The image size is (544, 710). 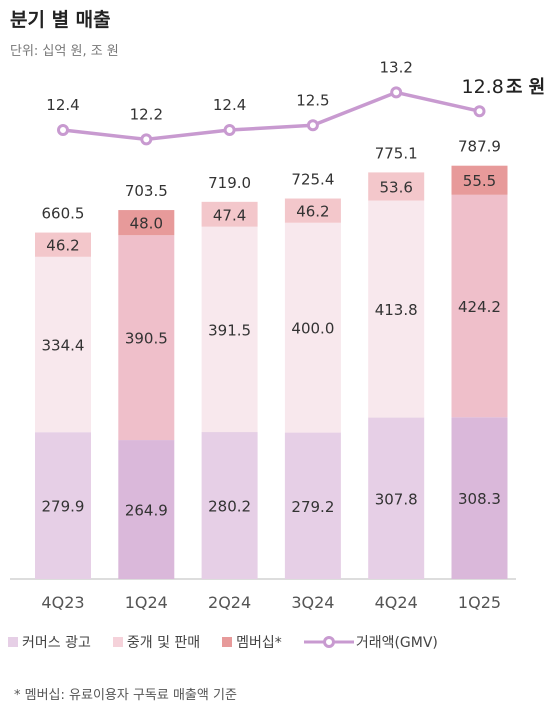 I want to click on legend-item-brokerage: 중개 및 판매, so click(x=156, y=642).